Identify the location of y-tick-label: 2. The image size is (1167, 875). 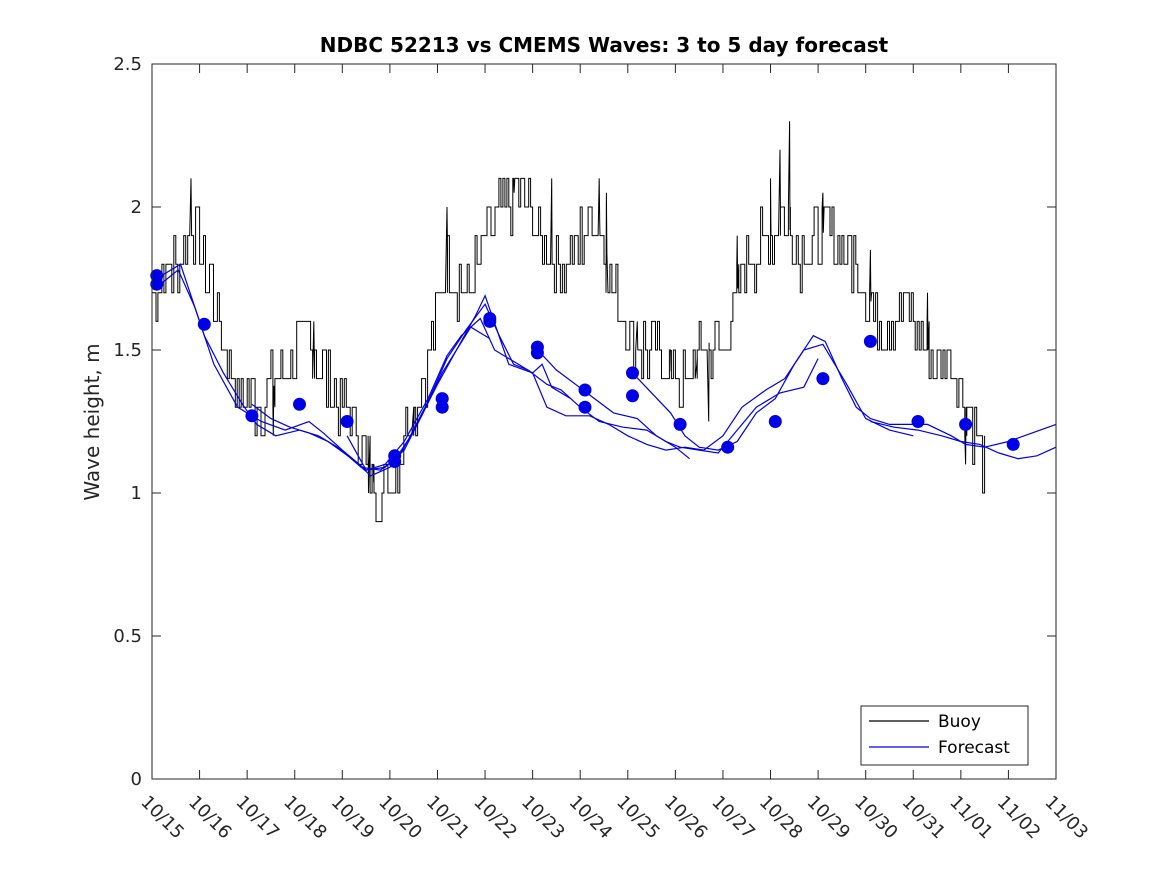
(136, 207).